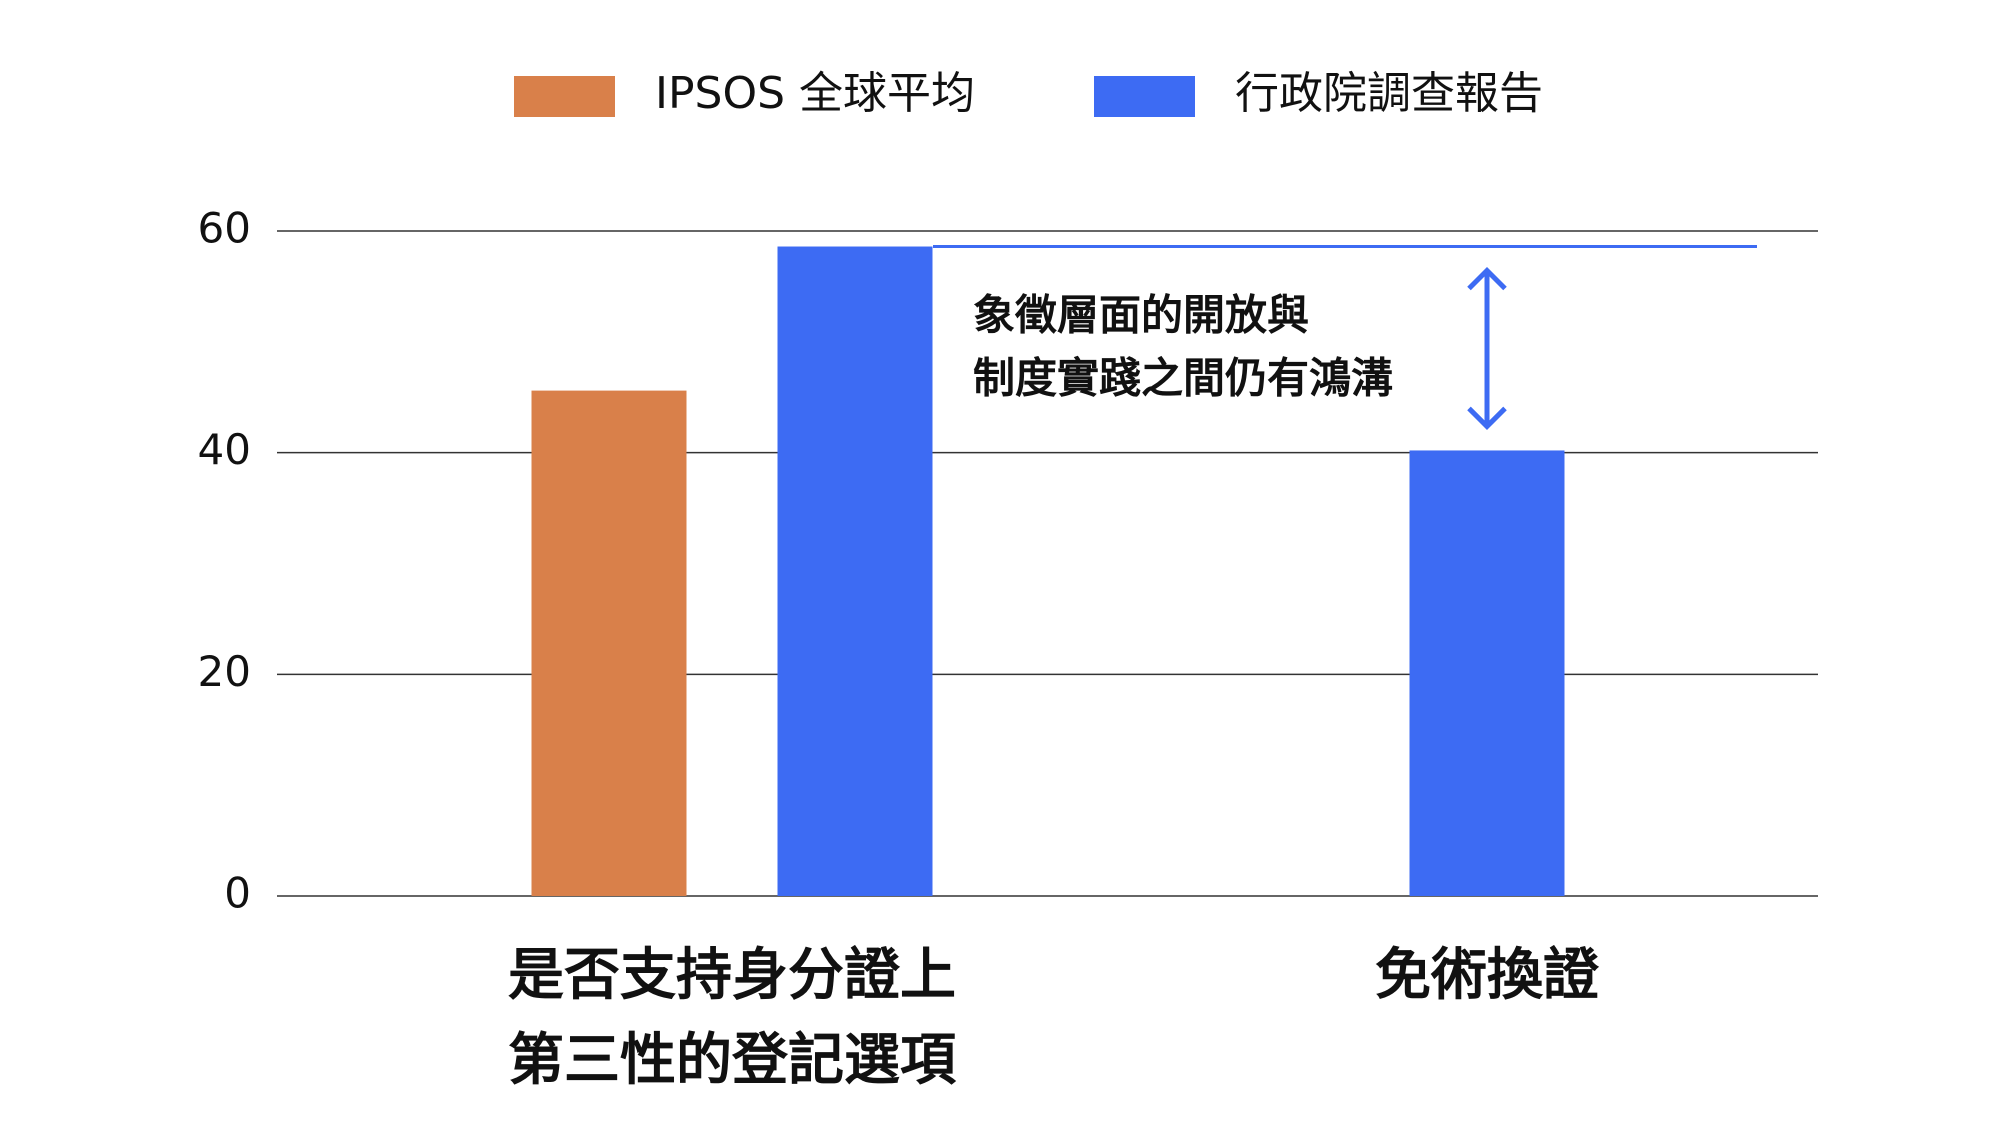 This screenshot has width=2000, height=1147. I want to click on legend-label: 行政院調查報告, so click(1389, 93).